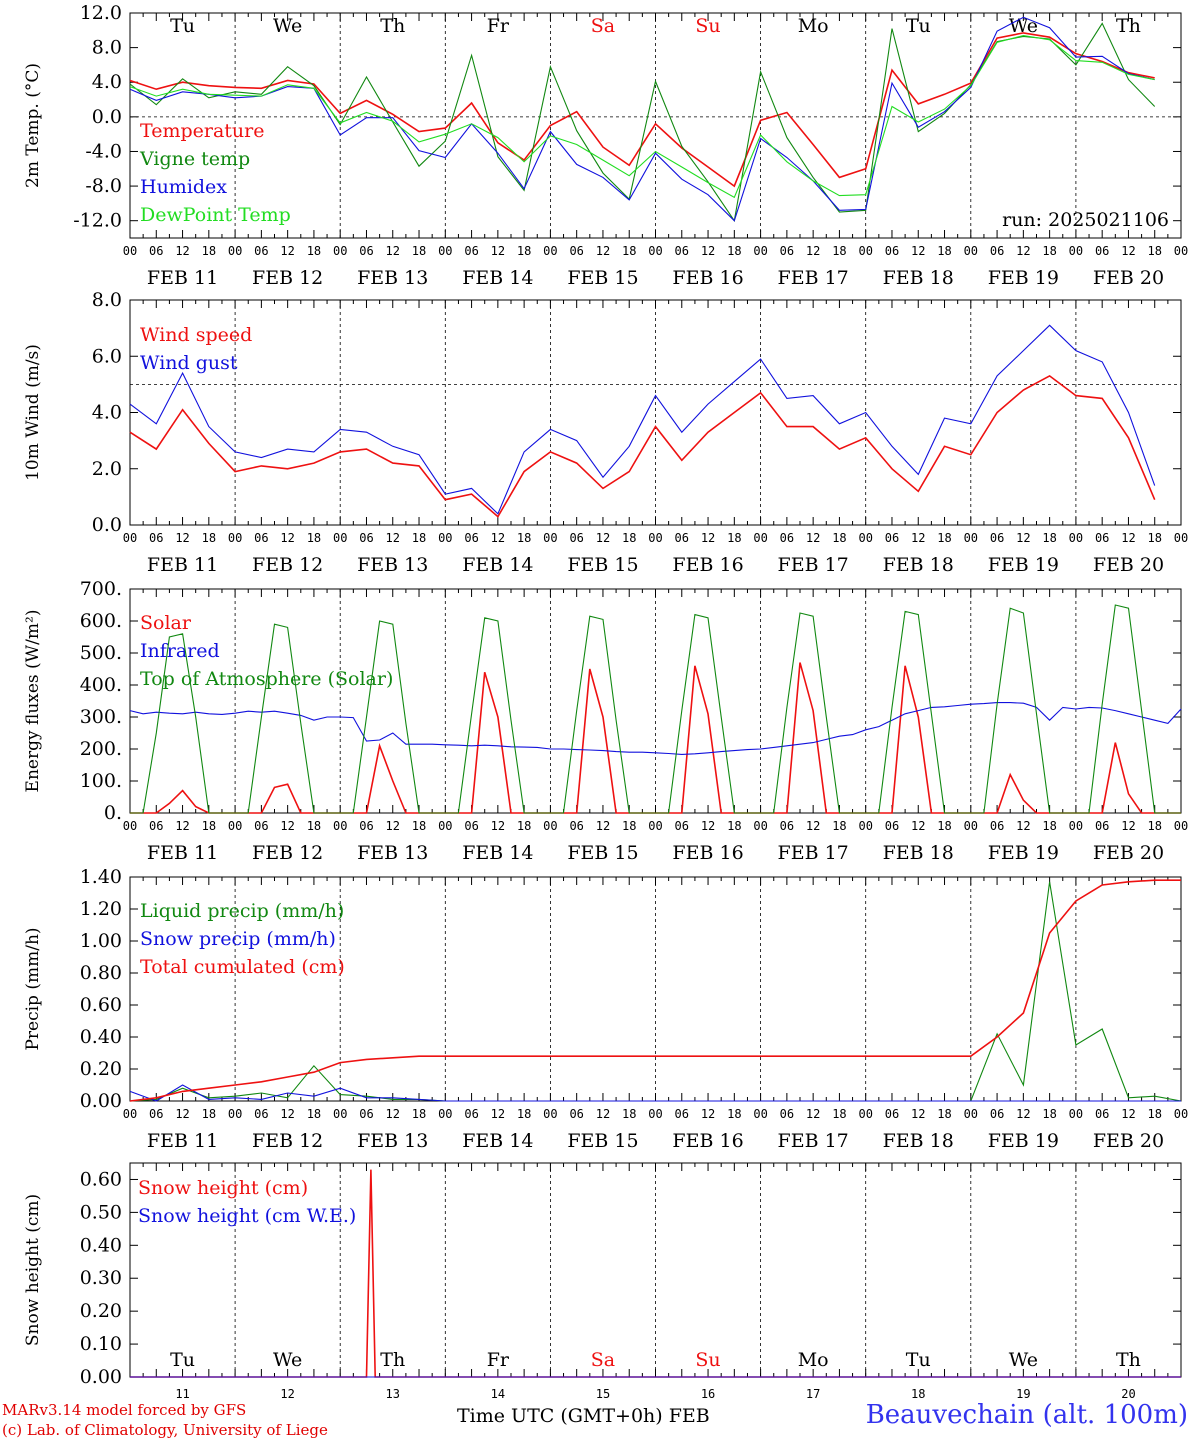 This screenshot has width=1194, height=1440. Describe the element at coordinates (918, 1394) in the screenshot. I see `day-number-label: 18` at that location.